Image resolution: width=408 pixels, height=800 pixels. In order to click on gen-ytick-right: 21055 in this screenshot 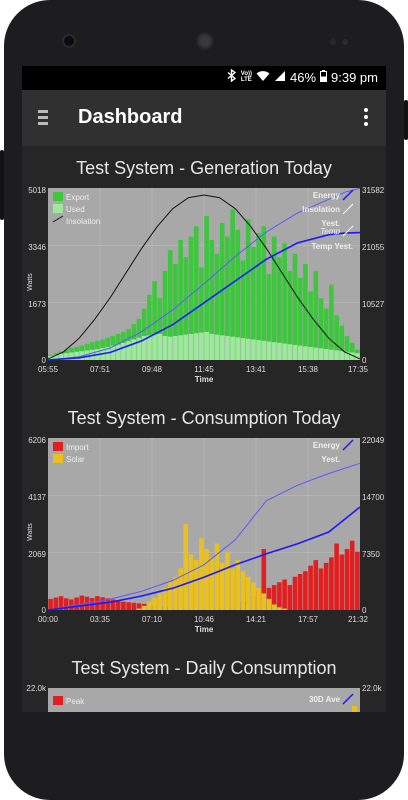, I will do `click(373, 247)`.